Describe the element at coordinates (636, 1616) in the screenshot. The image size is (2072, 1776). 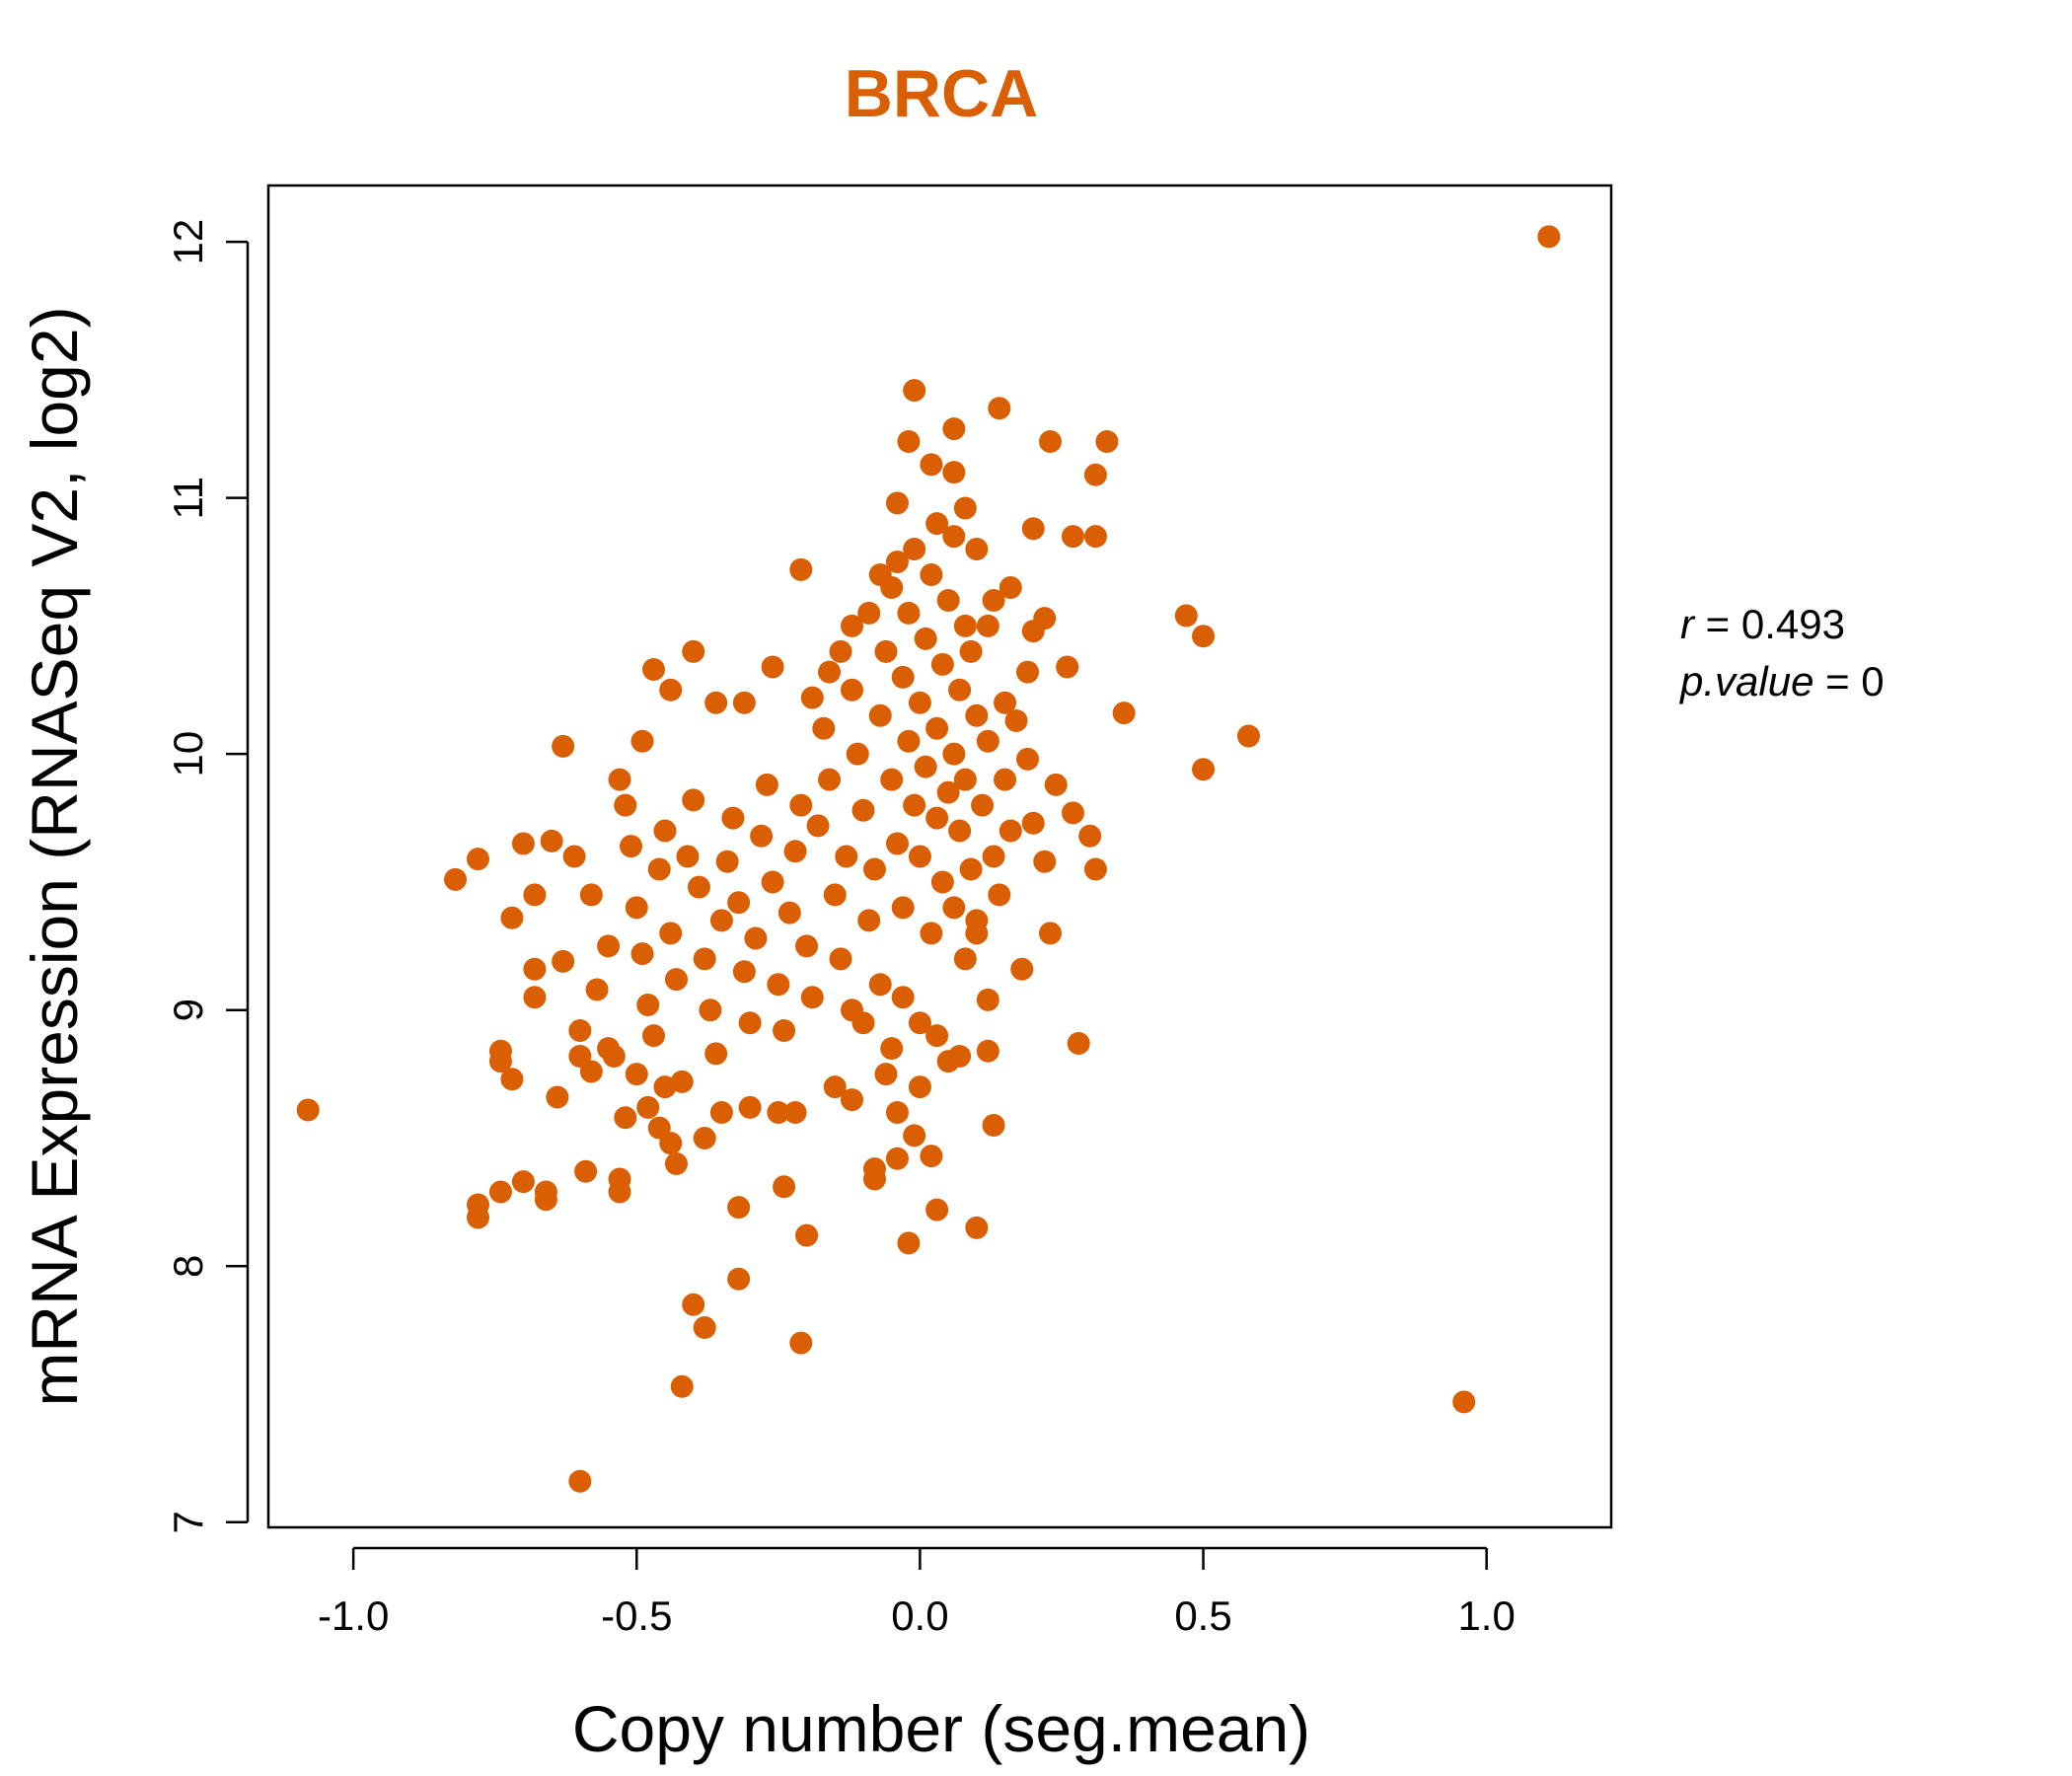
I see `x-tick-label: -0.5` at that location.